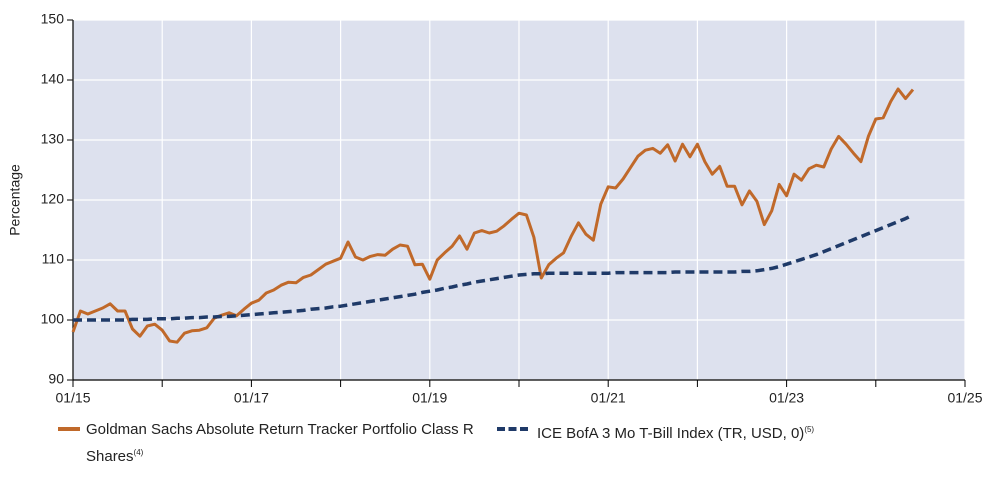  Describe the element at coordinates (53, 259) in the screenshot. I see `y-tick-label: 110` at that location.